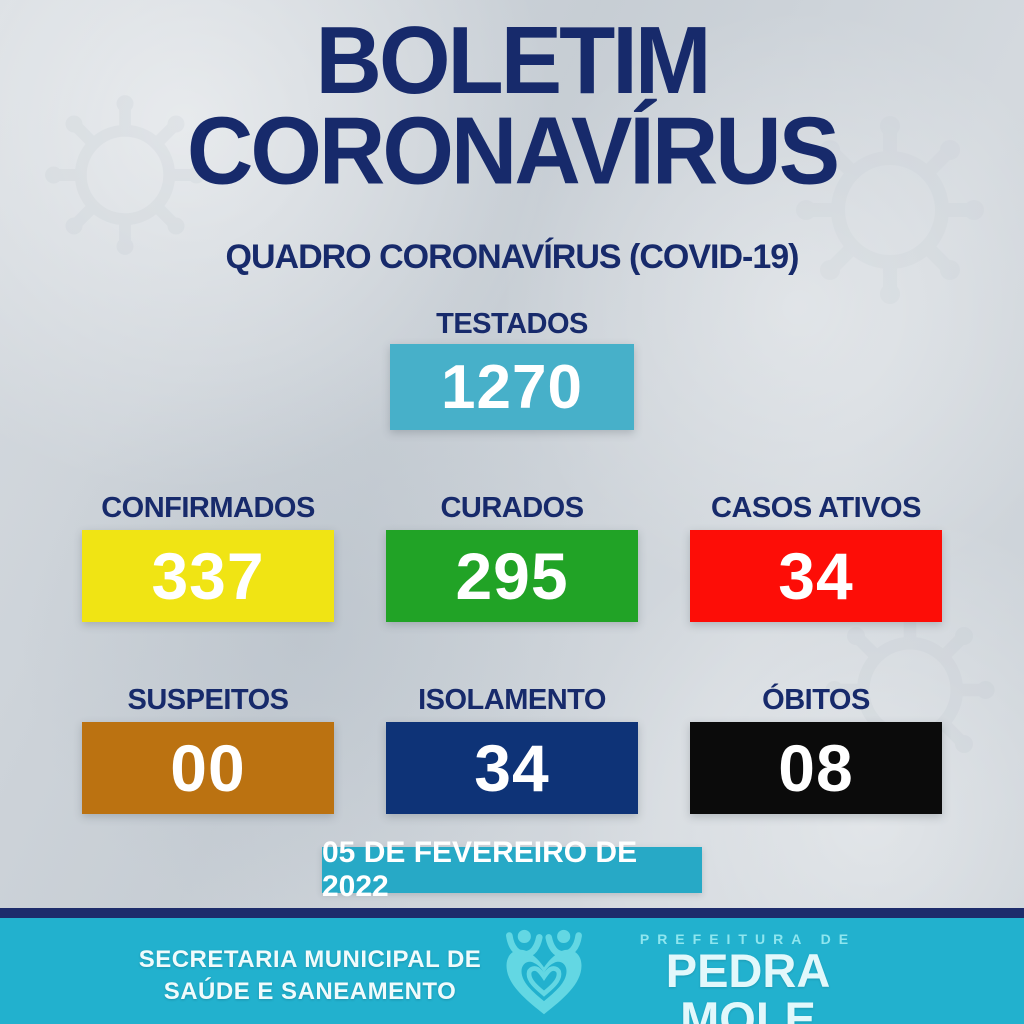 This screenshot has height=1024, width=1024. Describe the element at coordinates (208, 508) in the screenshot. I see `stat-label-confirmados: CONFIRMADOS` at that location.